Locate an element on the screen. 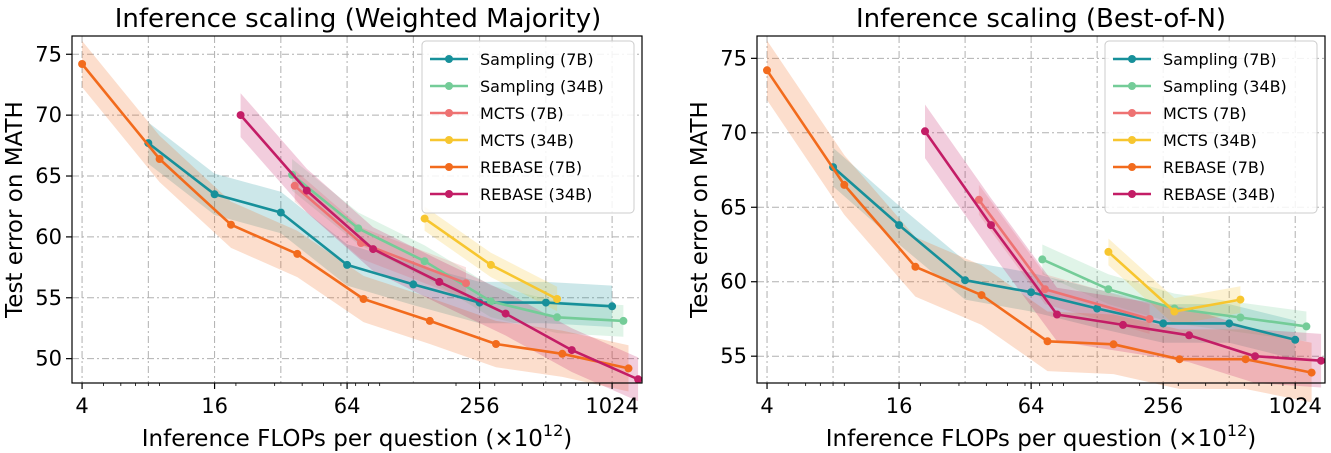 The height and width of the screenshot is (453, 1331). y-tick-label: 50 is located at coordinates (48, 359).